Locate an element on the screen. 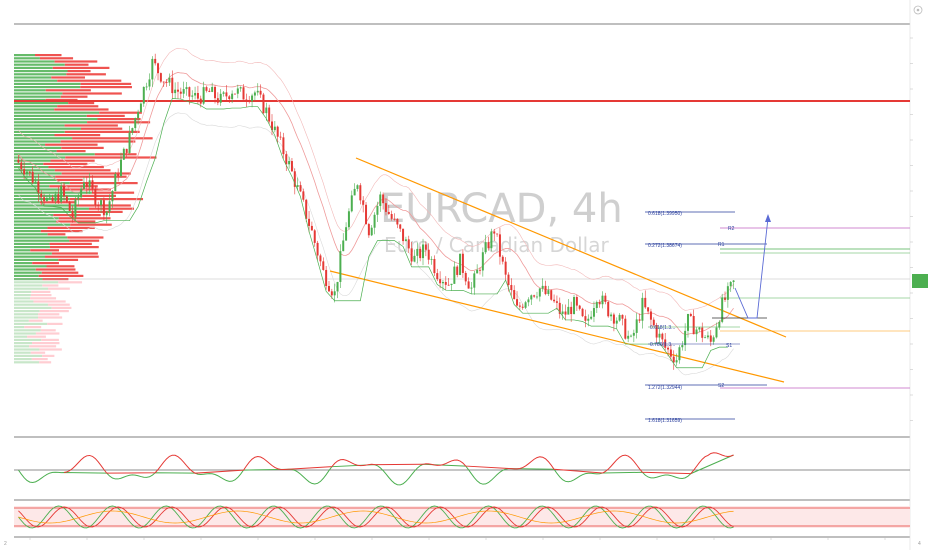  fib-label-0272: 0.272(1.38674) is located at coordinates (665, 246).